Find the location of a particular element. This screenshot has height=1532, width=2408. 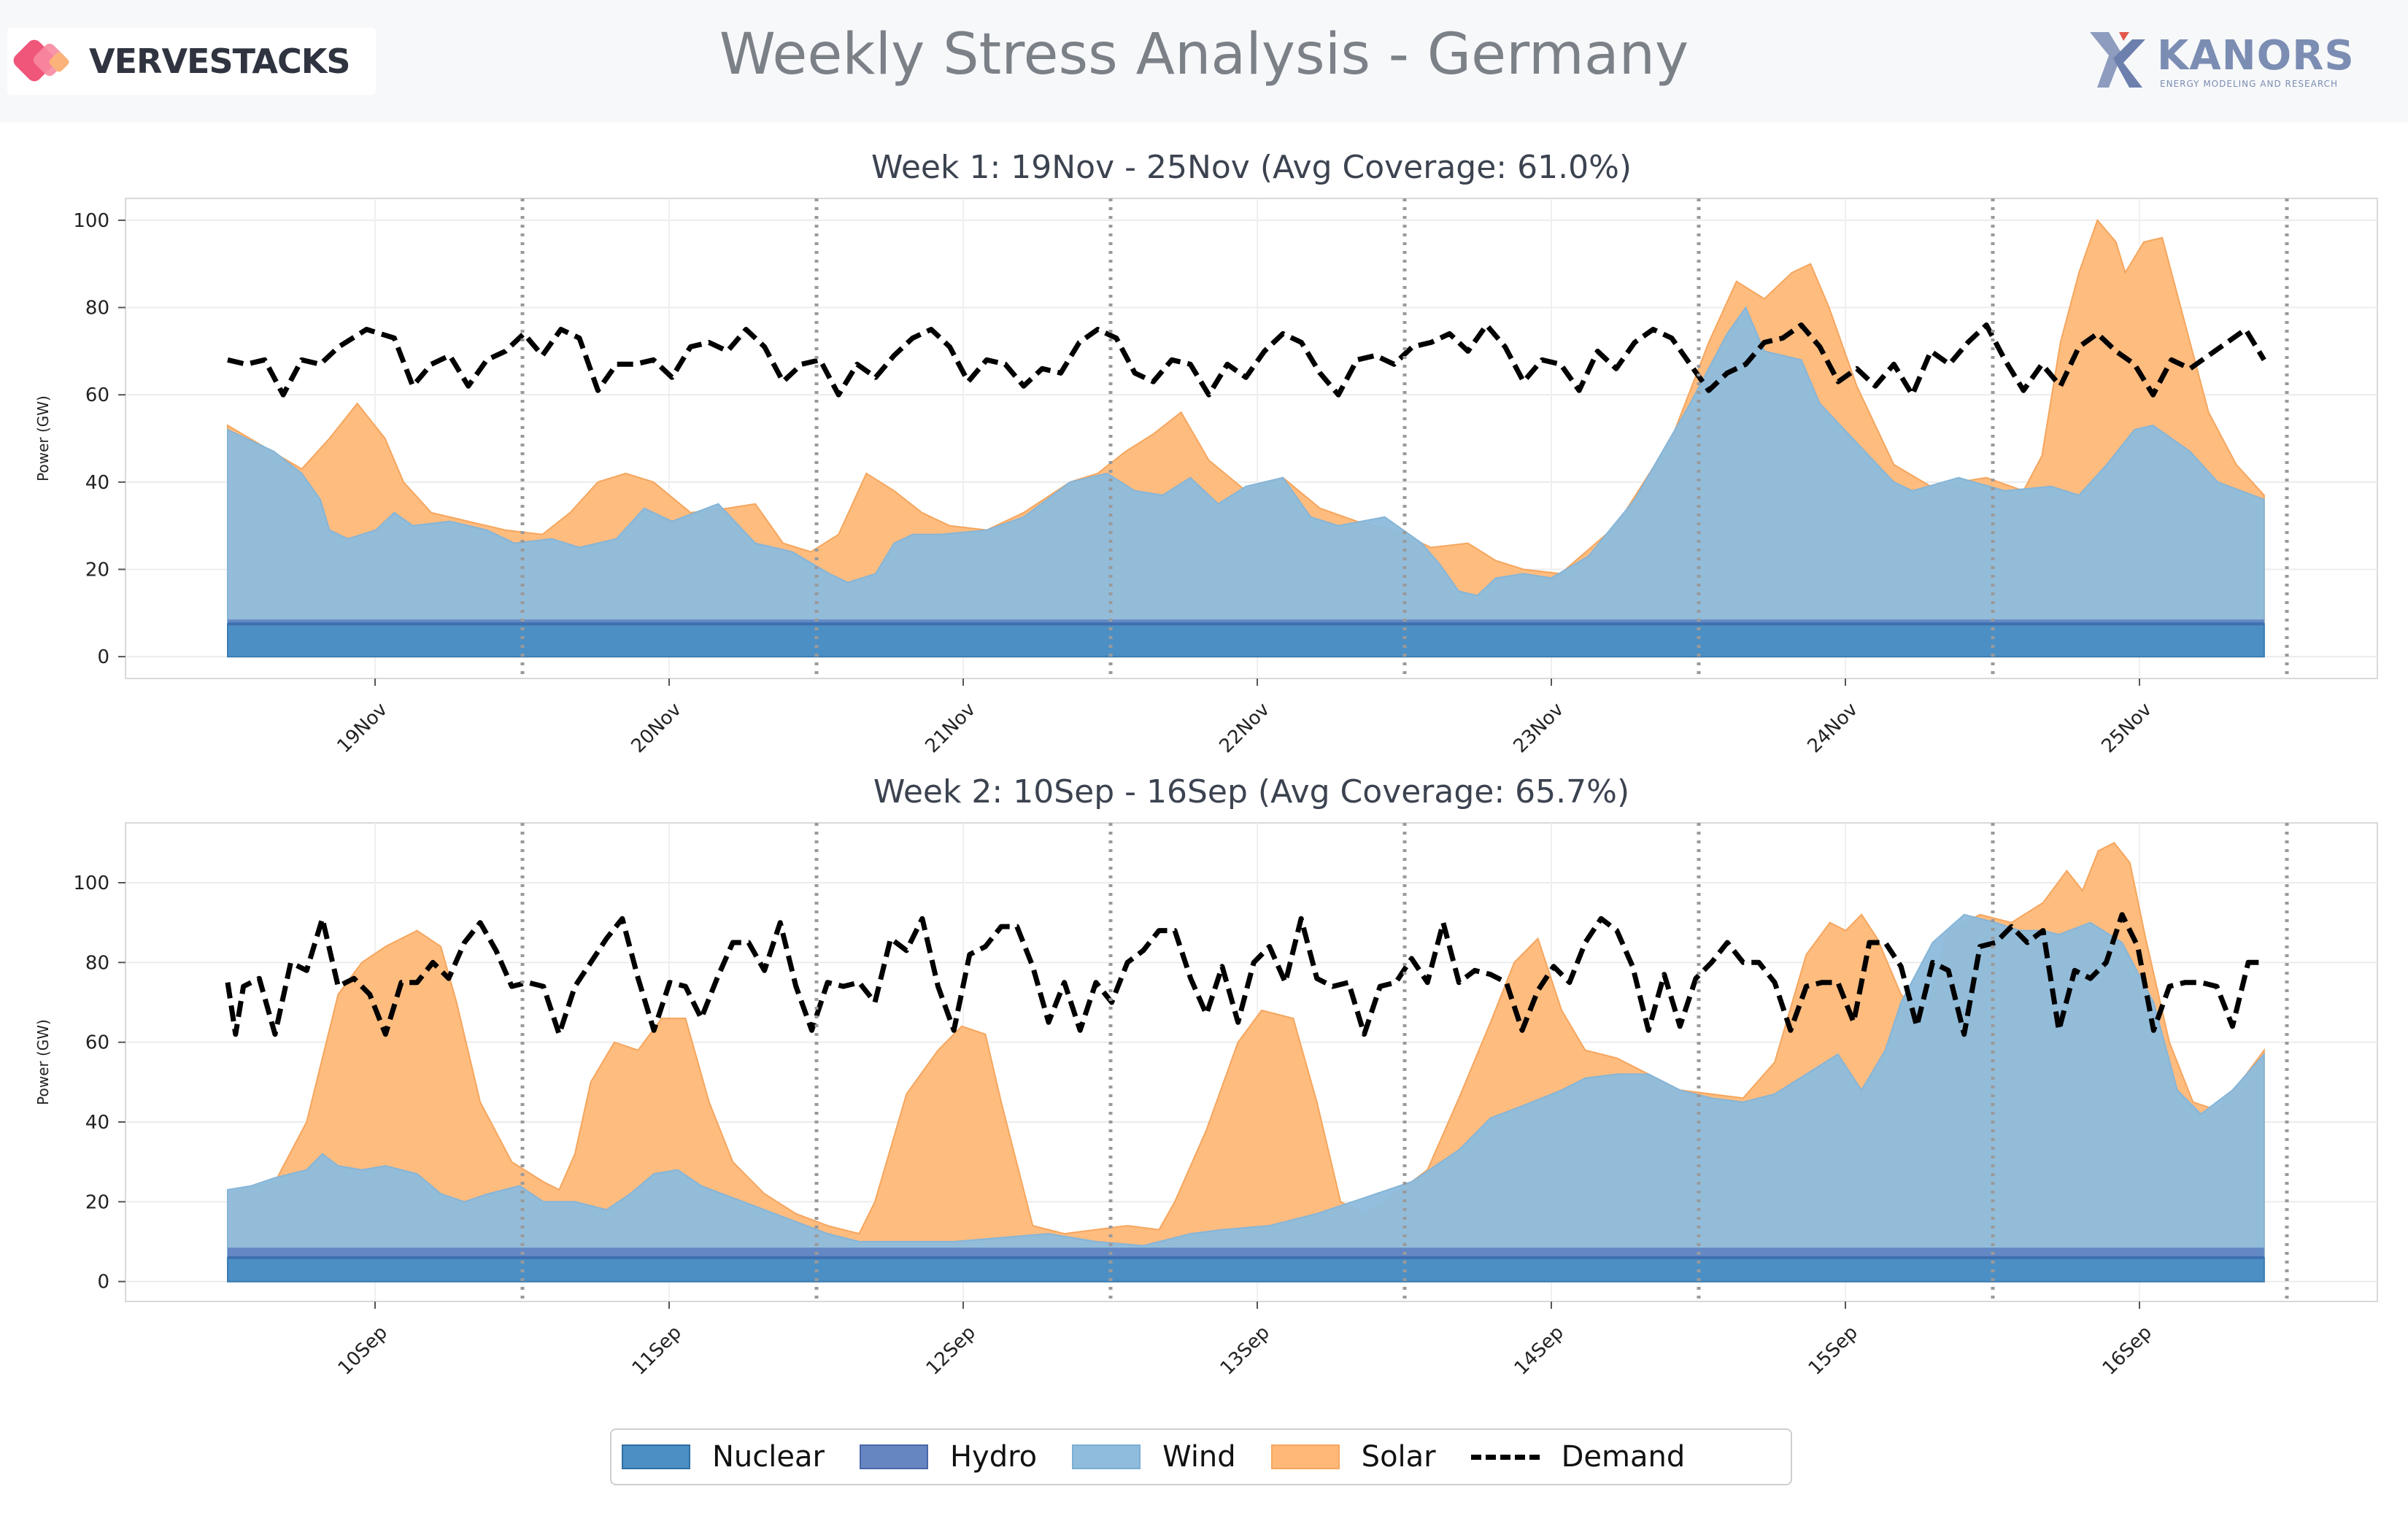

chart-legend: Nuclear Hydro Wind Solar Demand is located at coordinates (1201, 1457).